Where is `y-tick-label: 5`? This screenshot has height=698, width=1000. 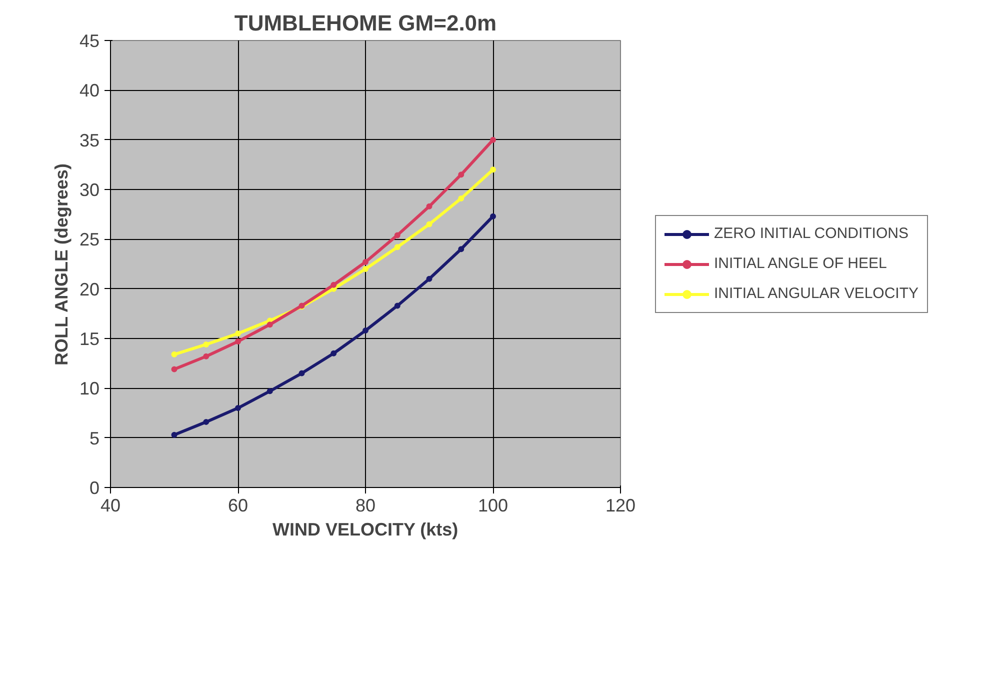 y-tick-label: 5 is located at coordinates (94, 438).